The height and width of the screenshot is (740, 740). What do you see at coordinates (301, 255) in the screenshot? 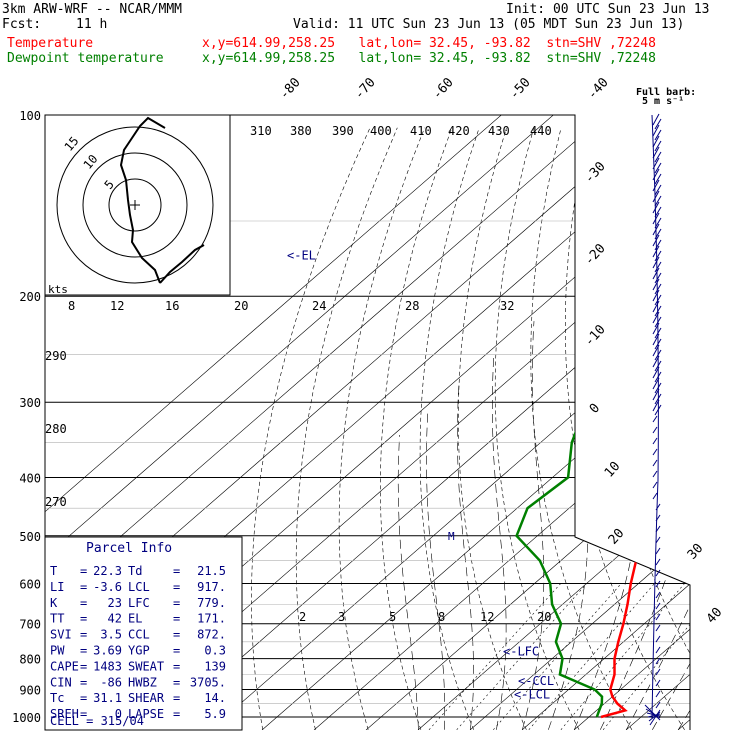
I see `level-marker: <-EL` at bounding box center [301, 255].